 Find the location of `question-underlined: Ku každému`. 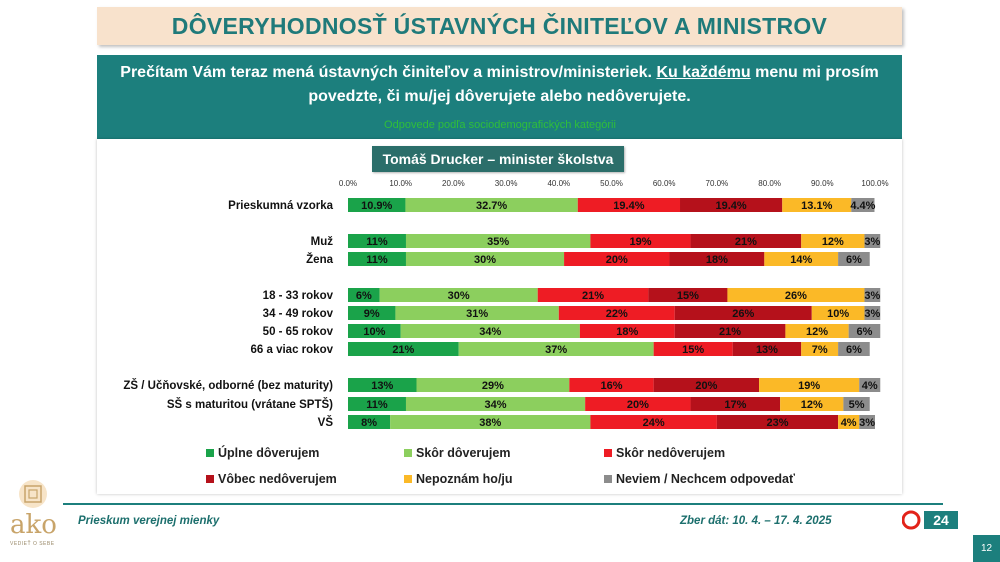

question-underlined: Ku každému is located at coordinates (703, 72).